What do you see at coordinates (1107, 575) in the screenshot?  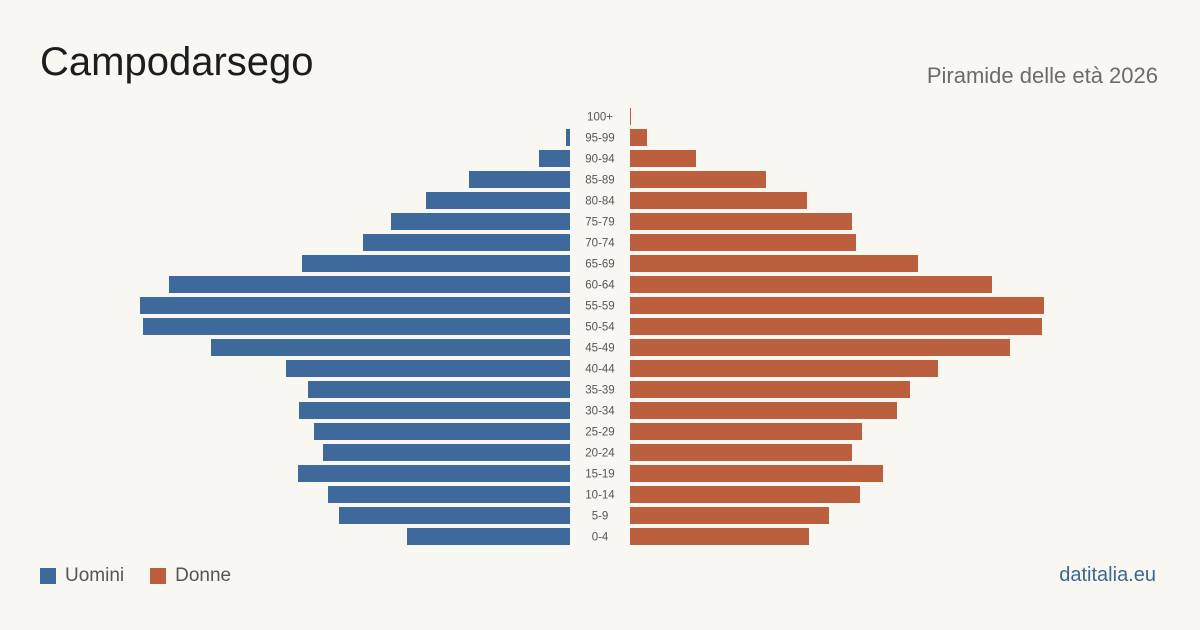 I see `source-link: datitalia.eu` at bounding box center [1107, 575].